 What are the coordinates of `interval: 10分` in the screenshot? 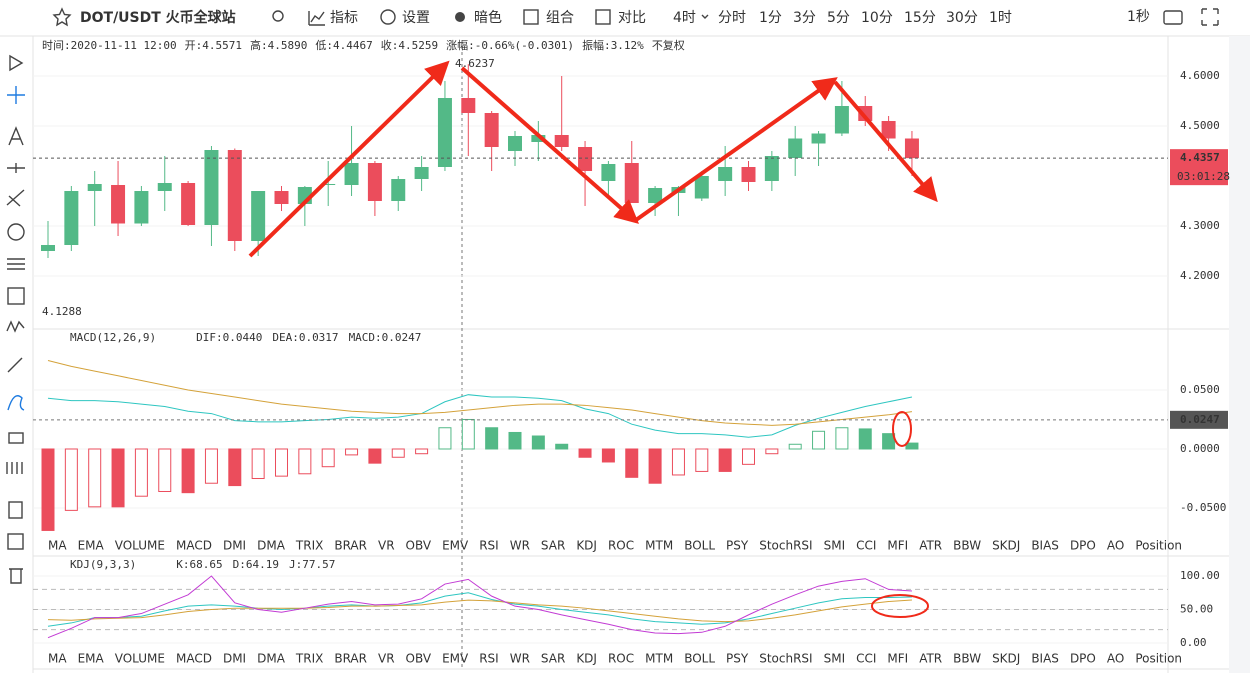 It's located at (877, 18).